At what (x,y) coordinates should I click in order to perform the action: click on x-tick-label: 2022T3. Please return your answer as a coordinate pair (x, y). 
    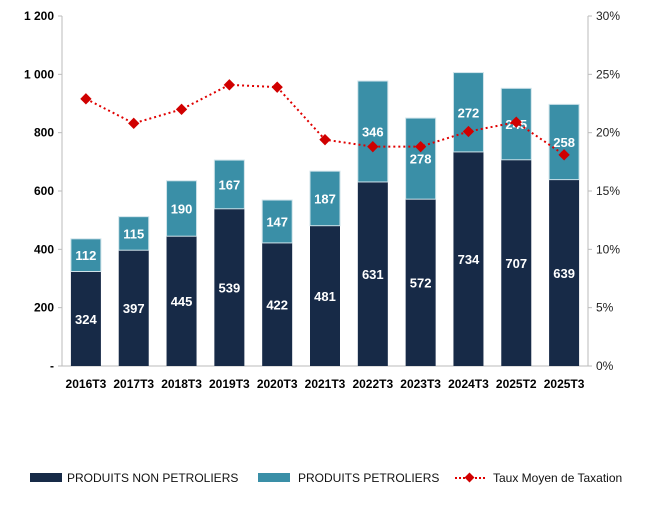
    Looking at the image, I should click on (372, 384).